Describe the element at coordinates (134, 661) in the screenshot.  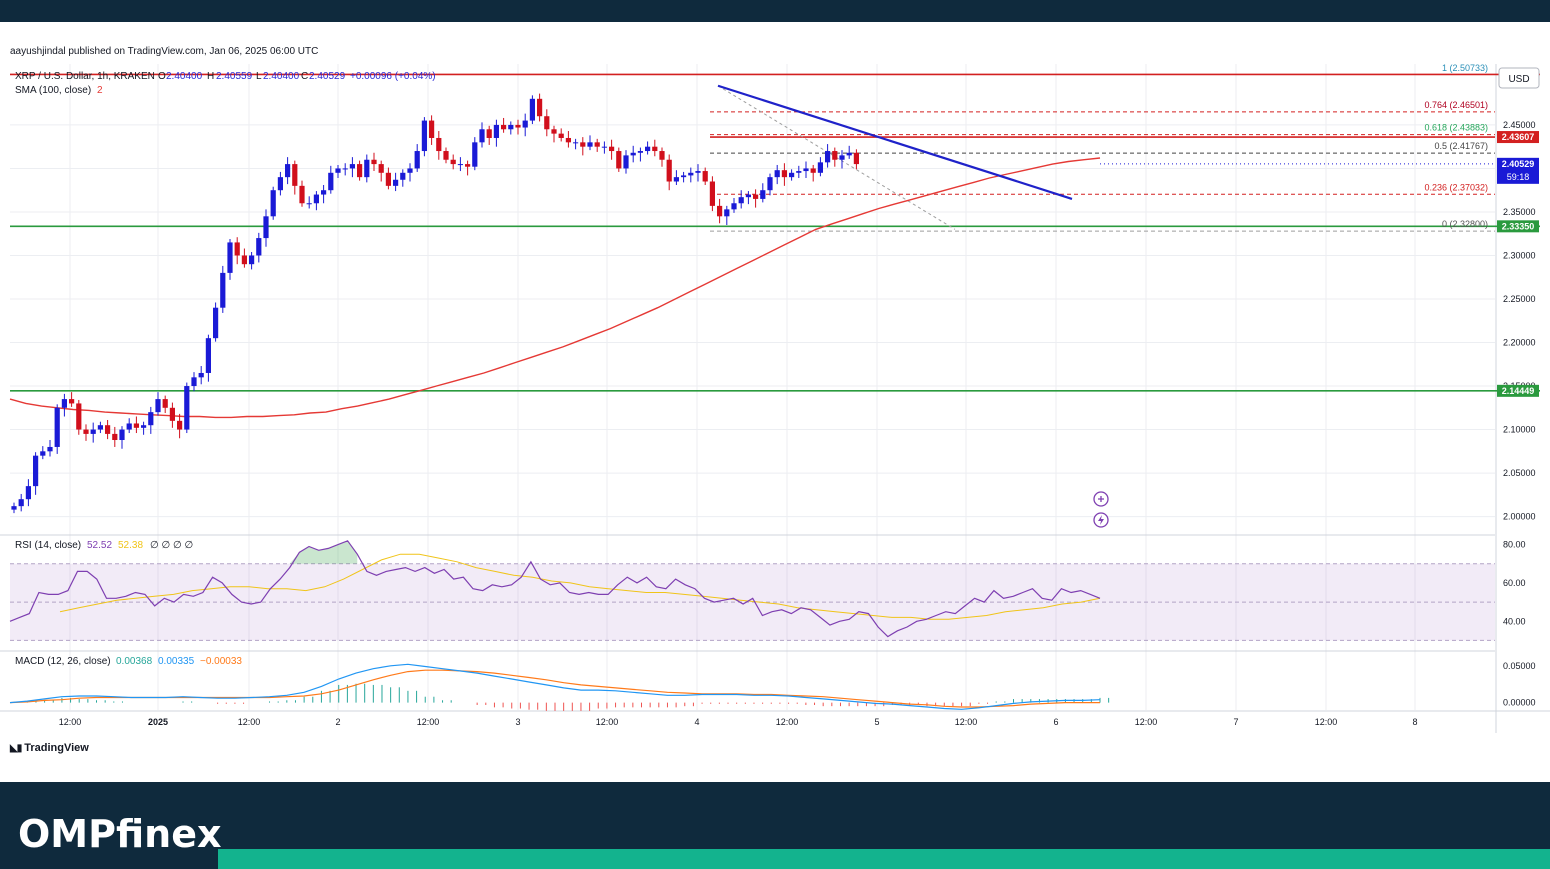
I see `macd-hist-legend: 0.00368` at that location.